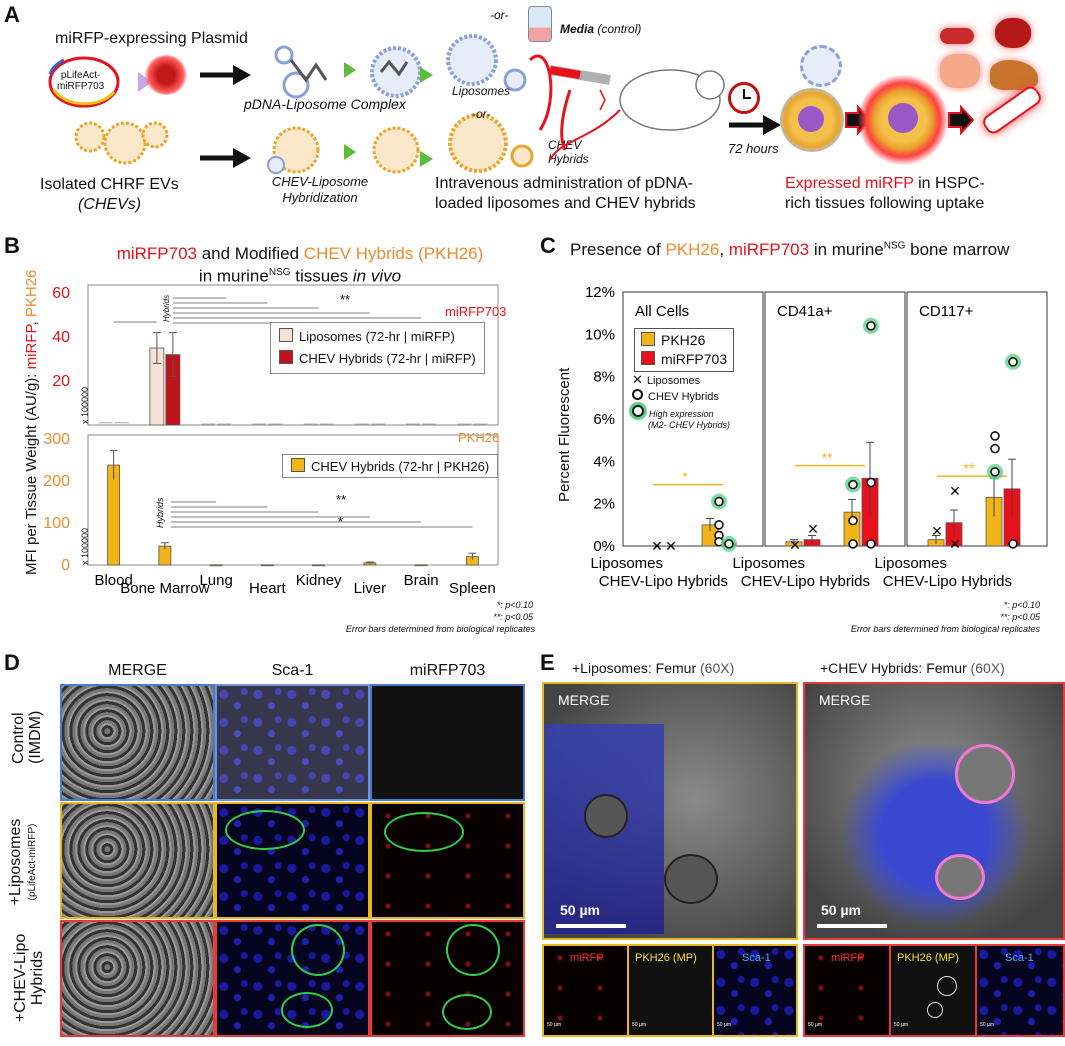 The width and height of the screenshot is (1065, 1046). What do you see at coordinates (292, 742) in the screenshot?
I see `d-r1-sca1-image` at bounding box center [292, 742].